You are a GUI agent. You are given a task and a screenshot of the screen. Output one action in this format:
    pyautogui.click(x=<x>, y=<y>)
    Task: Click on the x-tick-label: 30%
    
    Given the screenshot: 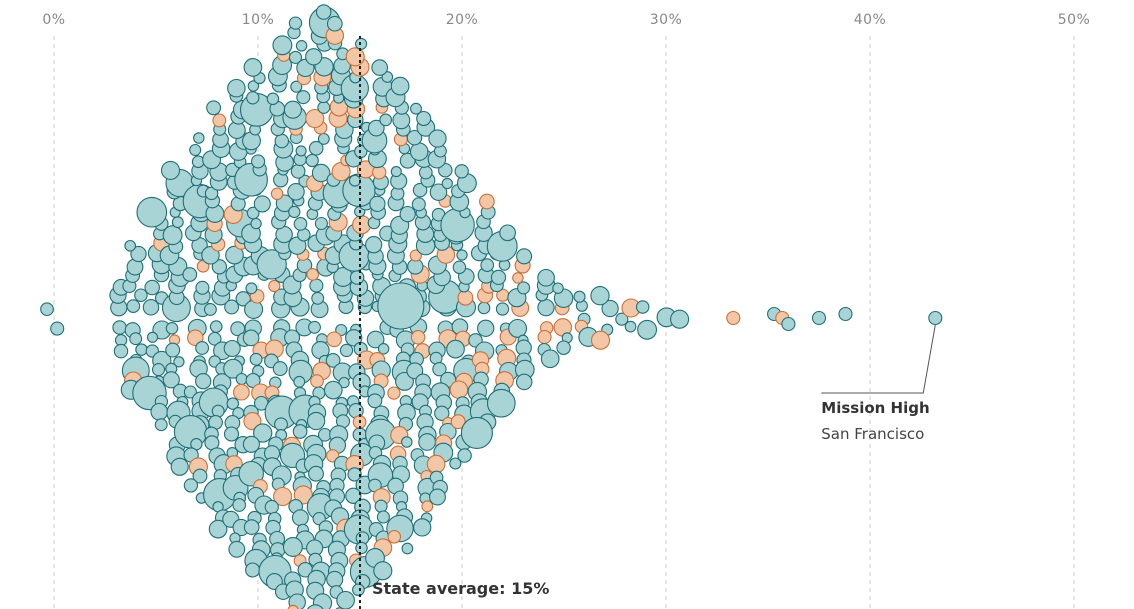 What is the action you would take?
    pyautogui.click(x=666, y=20)
    